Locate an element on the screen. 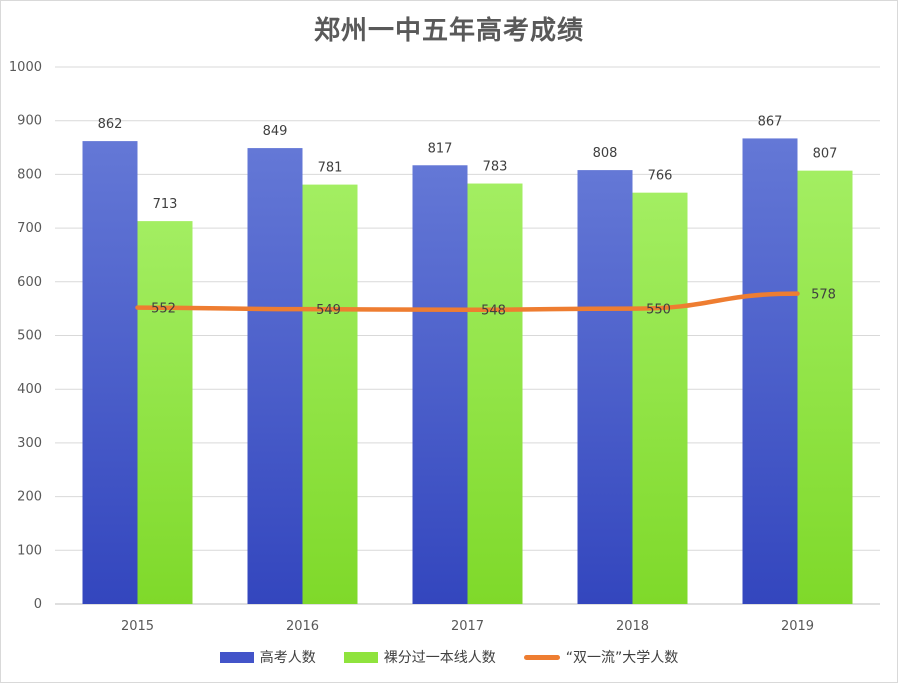  legend-item-exam-takers: 高考人数 is located at coordinates (267, 657).